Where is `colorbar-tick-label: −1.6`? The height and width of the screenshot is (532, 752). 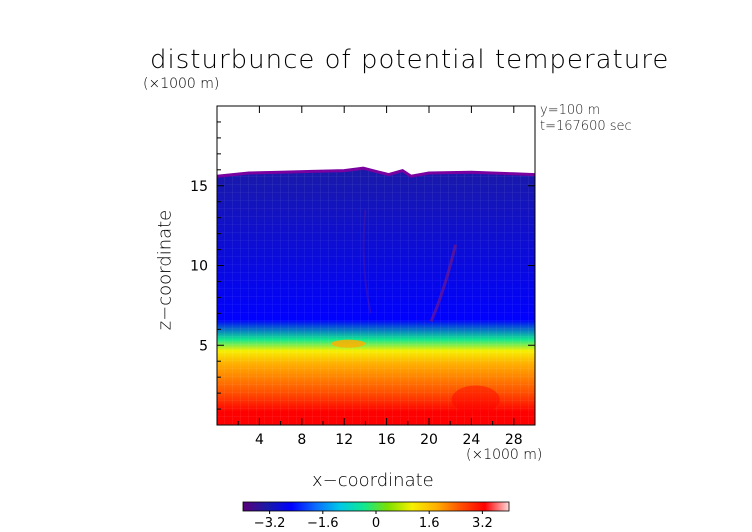 colorbar-tick-label: −1.6 is located at coordinates (323, 523).